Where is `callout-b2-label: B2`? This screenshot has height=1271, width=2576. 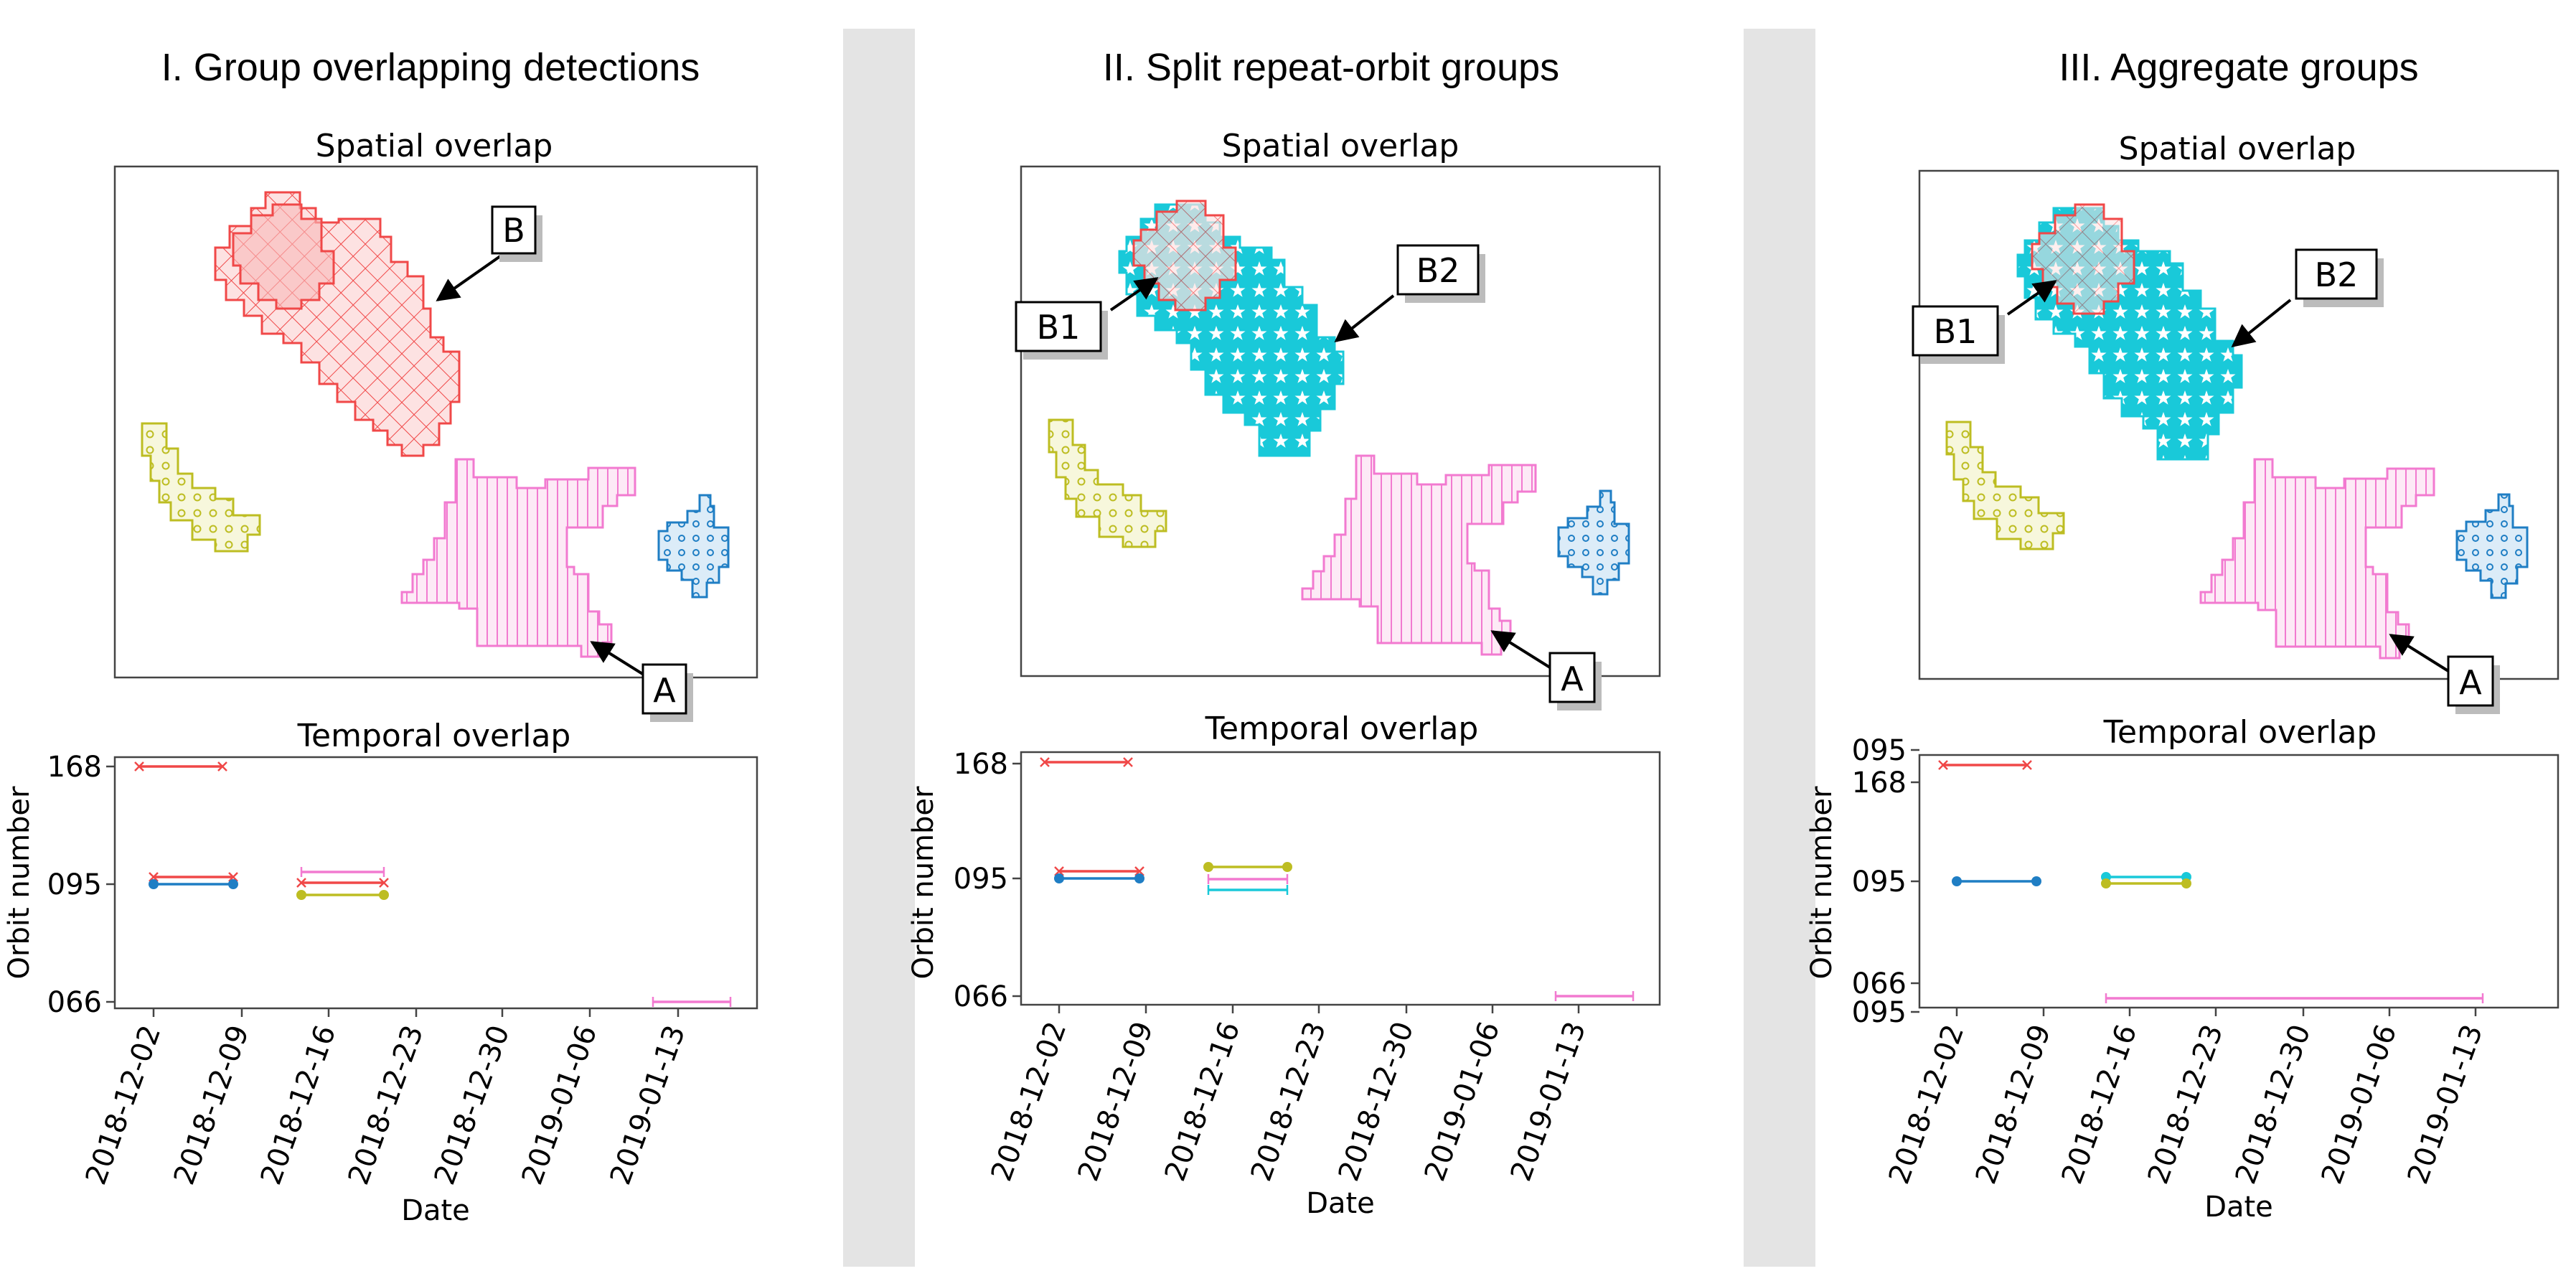
callout-b2-label: B2 is located at coordinates (2337, 274).